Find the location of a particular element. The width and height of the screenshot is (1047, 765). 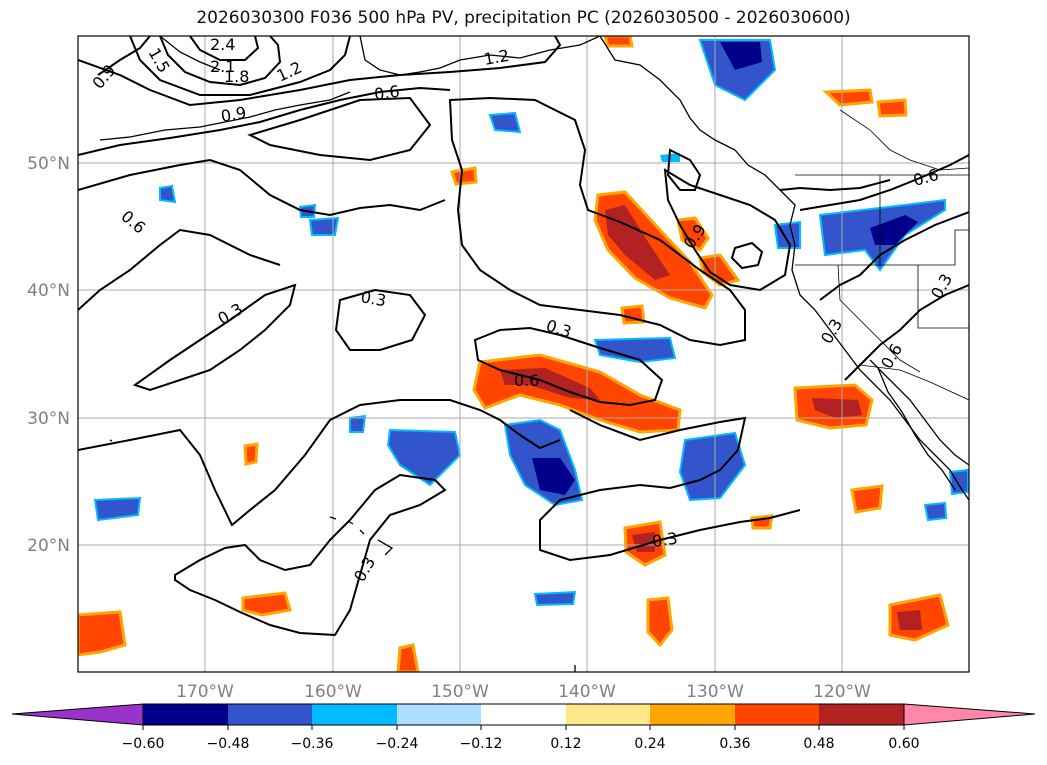

colorbar-tick-label: −0.24 is located at coordinates (397, 744).